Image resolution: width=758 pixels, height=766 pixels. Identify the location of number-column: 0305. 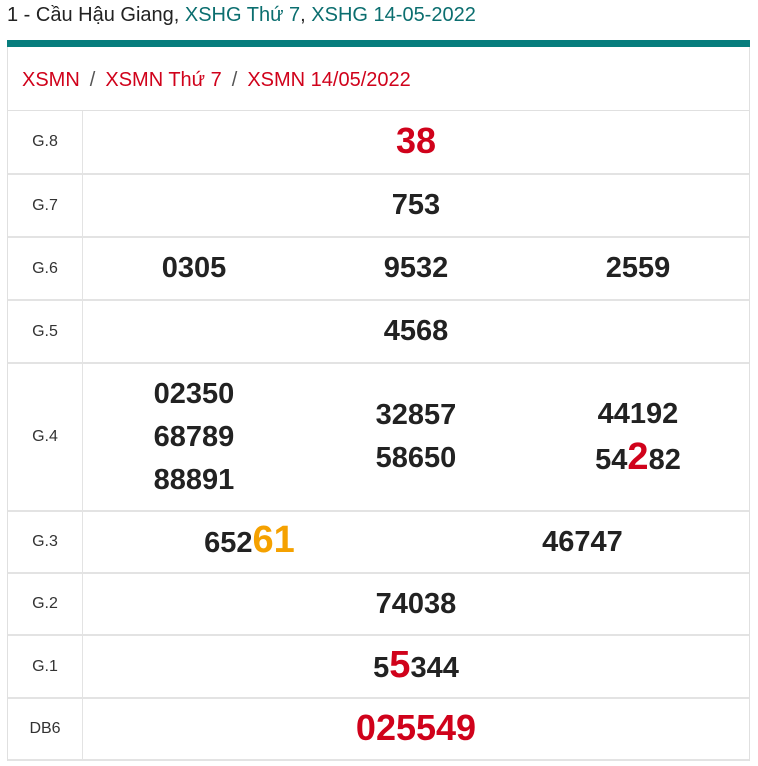
(194, 268).